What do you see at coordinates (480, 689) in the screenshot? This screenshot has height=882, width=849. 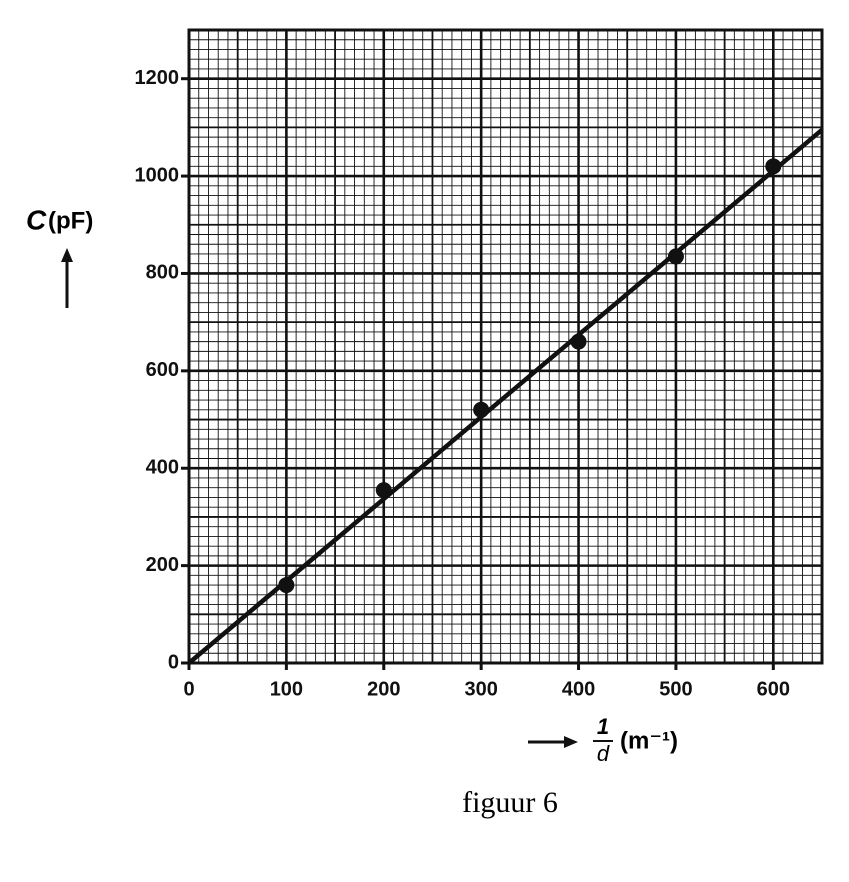 I see `x-tick-label: 300` at bounding box center [480, 689].